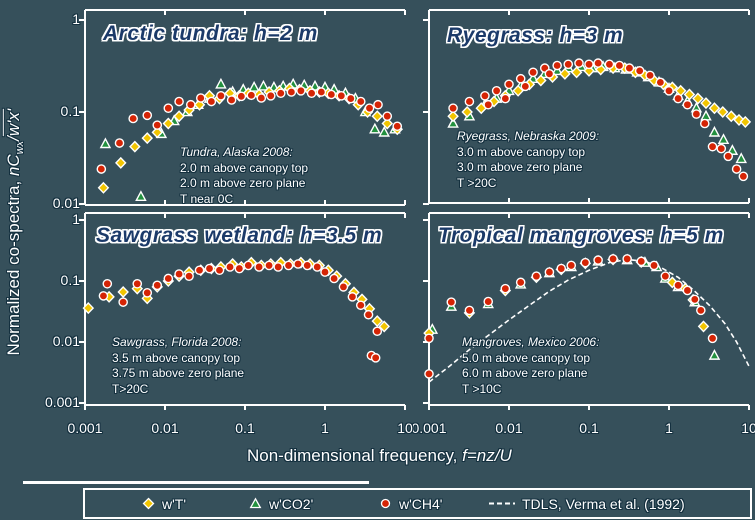 The width and height of the screenshot is (755, 520). Describe the element at coordinates (589, 428) in the screenshot. I see `x-tick-label: 0.1` at that location.